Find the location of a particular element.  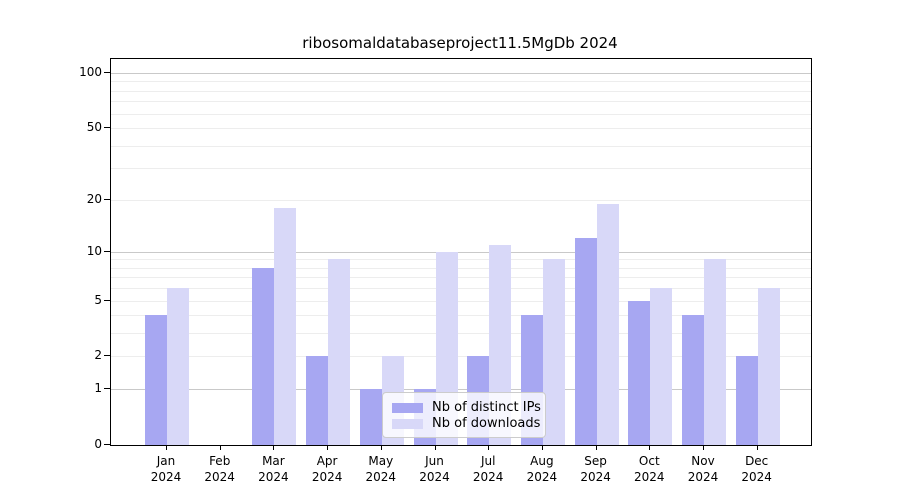

legend: Nb of distinct IPs Nb of downloads is located at coordinates (464, 415).